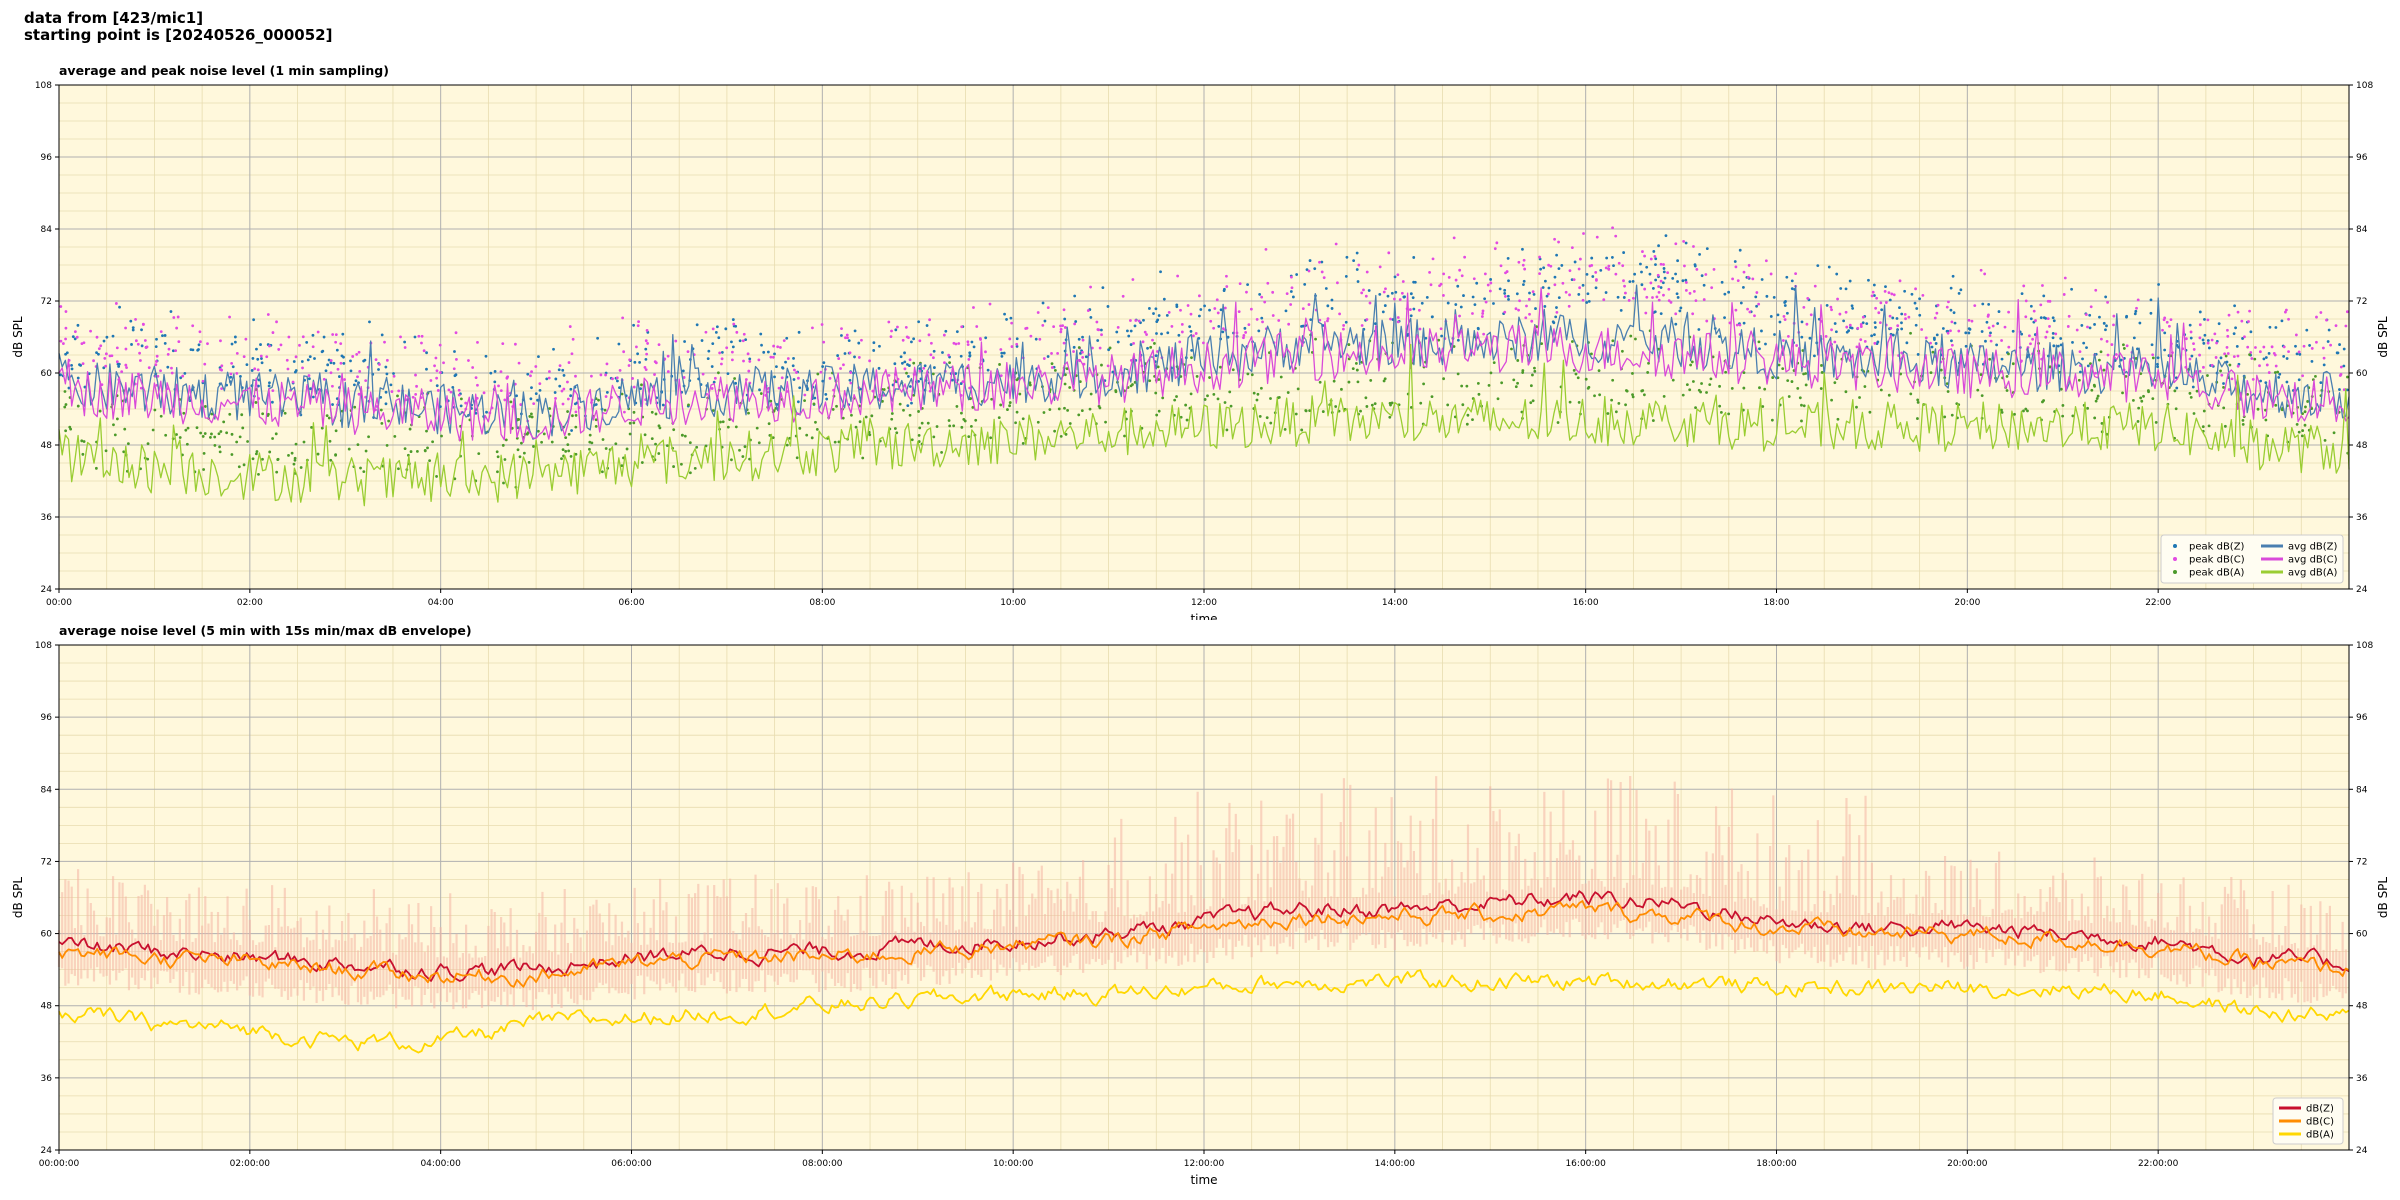 The width and height of the screenshot is (2400, 1200). I want to click on x-tick-label: 00:00:00, so click(59, 1164).